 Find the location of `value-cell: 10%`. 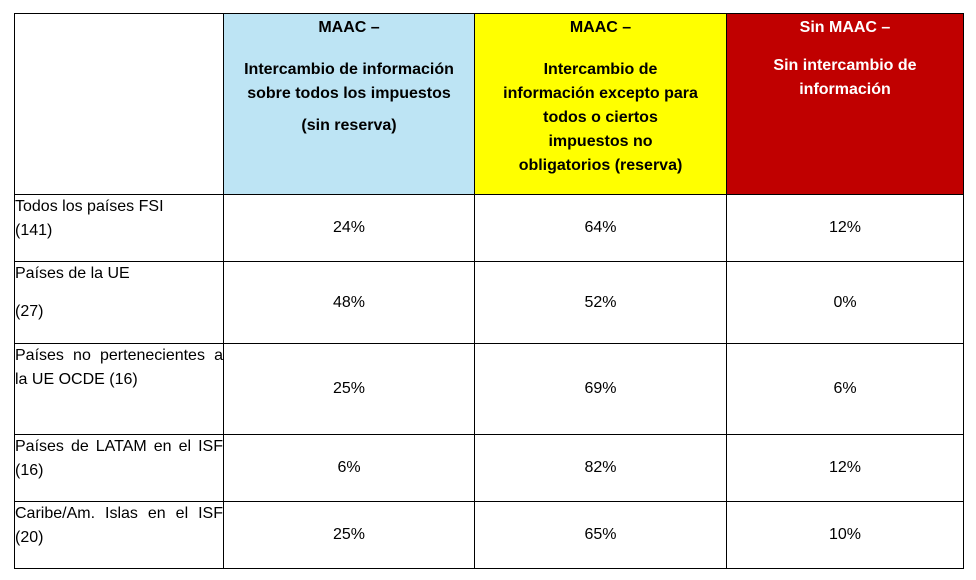

value-cell: 10% is located at coordinates (845, 535).